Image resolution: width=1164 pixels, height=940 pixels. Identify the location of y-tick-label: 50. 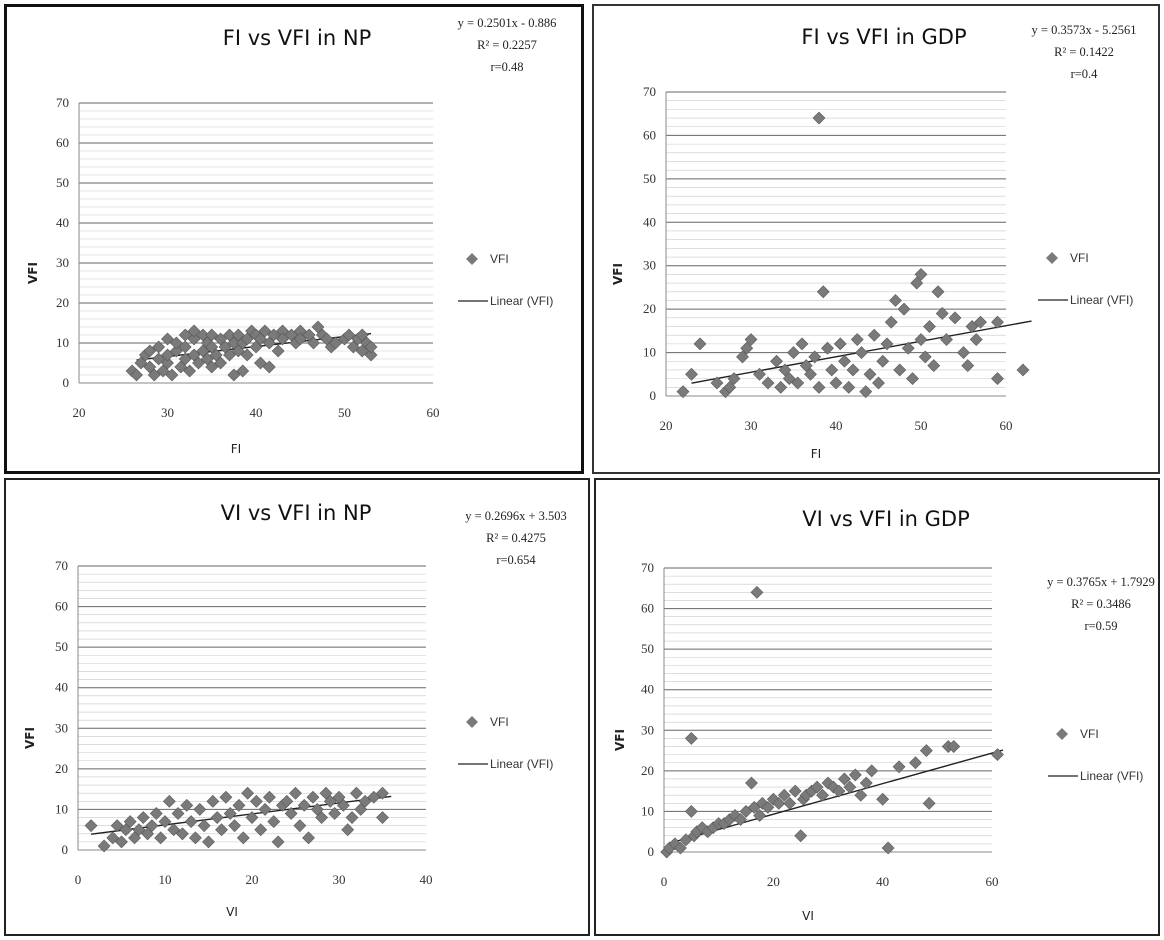
(647, 648).